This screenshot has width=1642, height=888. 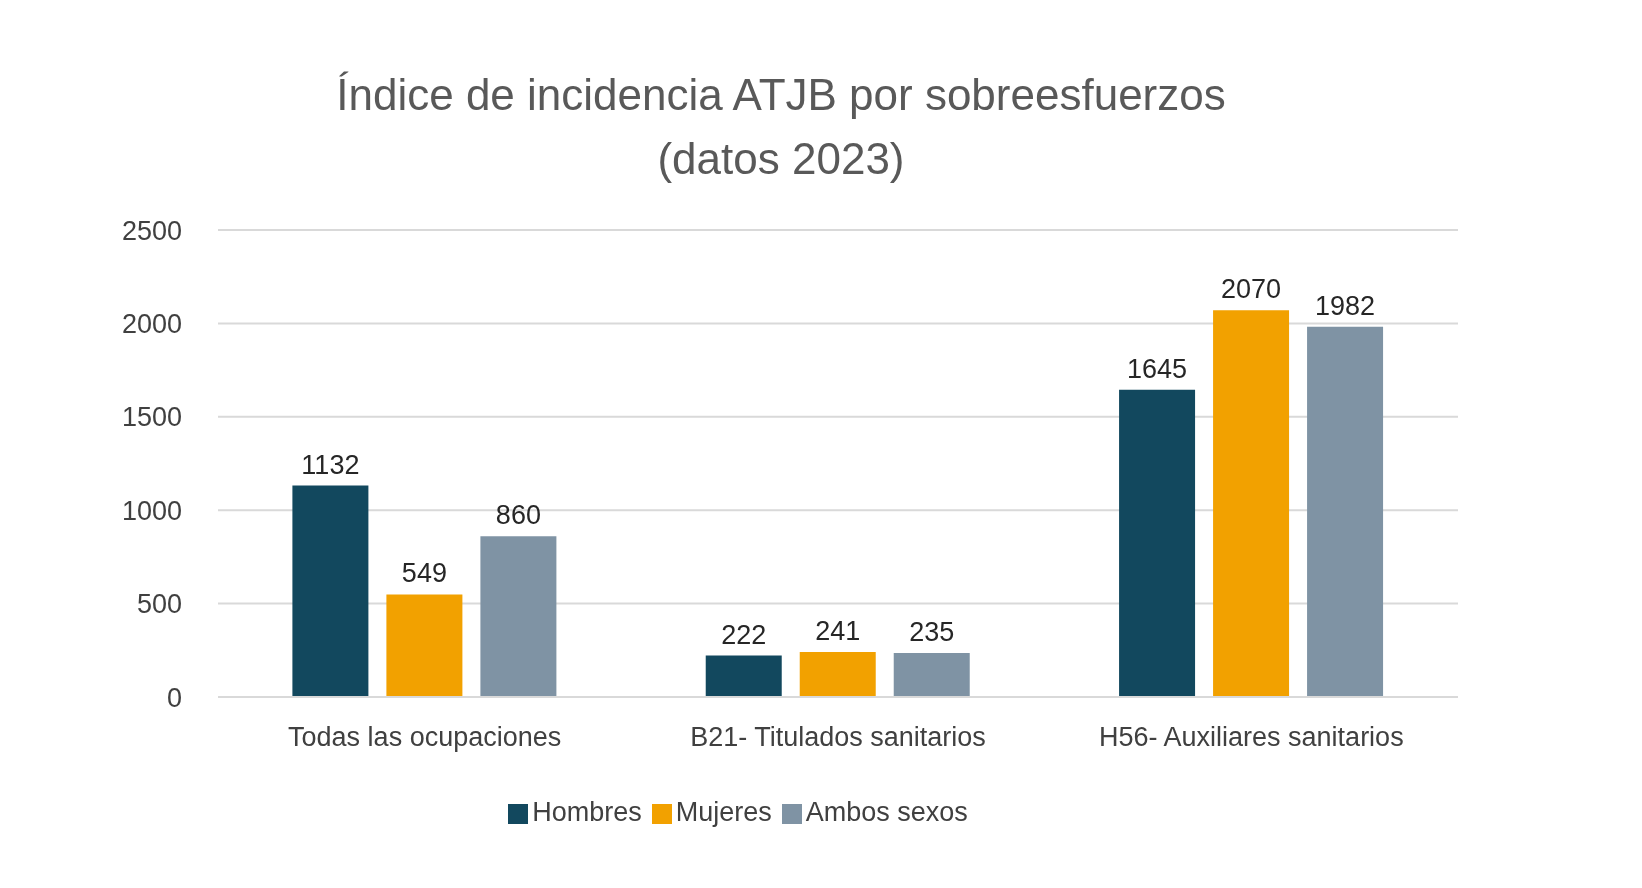 What do you see at coordinates (159, 604) in the screenshot?
I see `y-tick-label: 500` at bounding box center [159, 604].